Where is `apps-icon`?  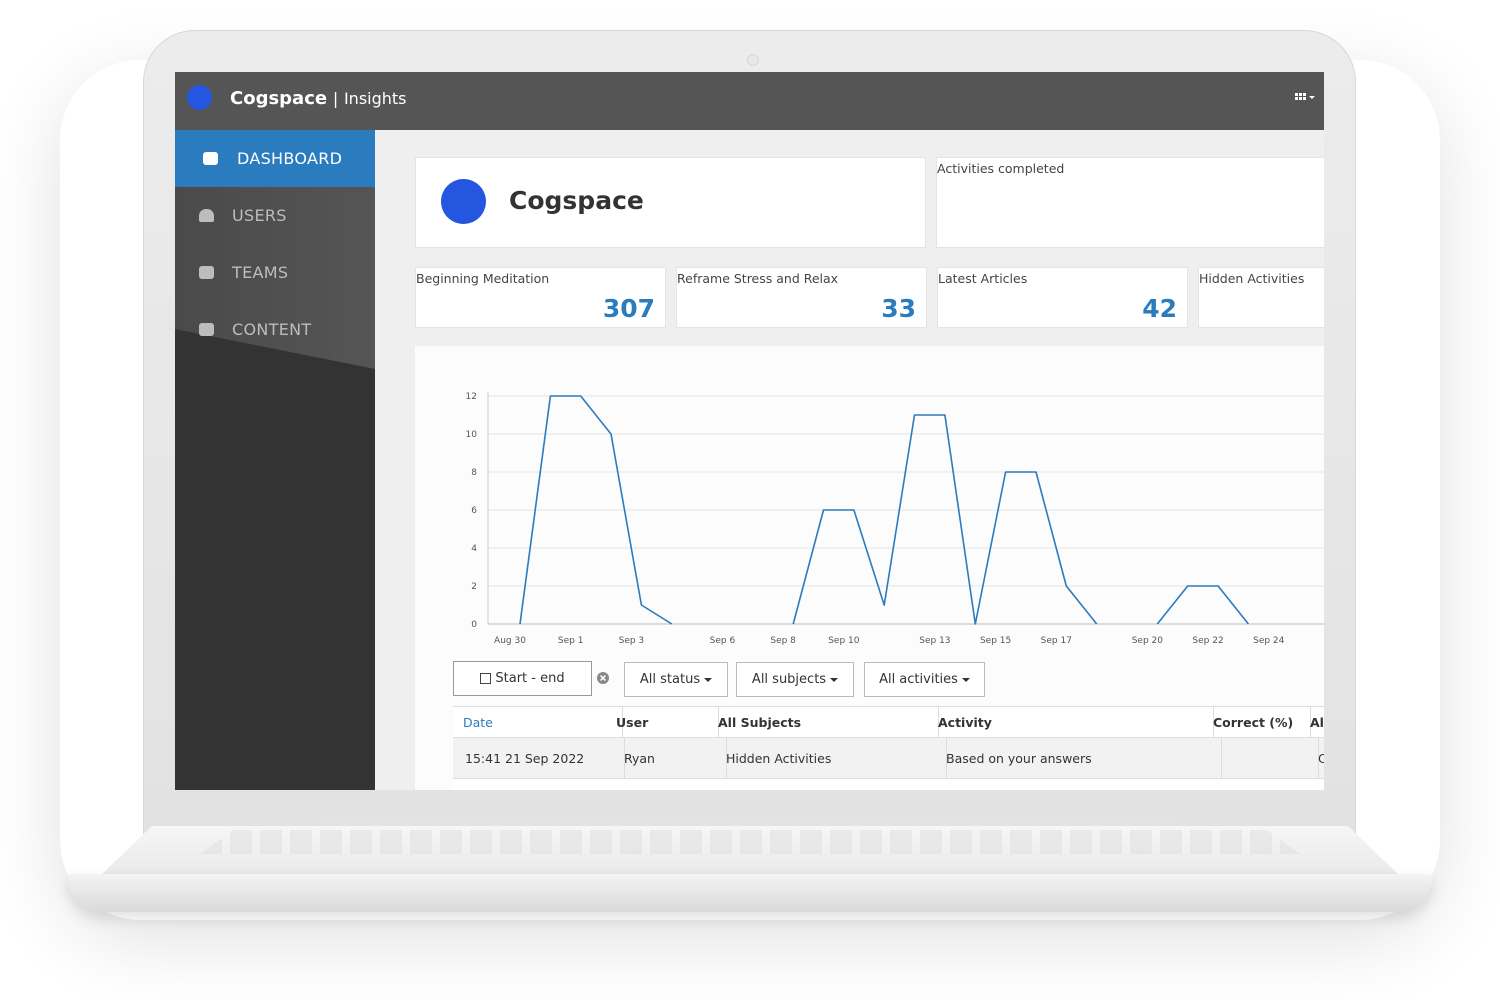
apps-icon is located at coordinates (1305, 96).